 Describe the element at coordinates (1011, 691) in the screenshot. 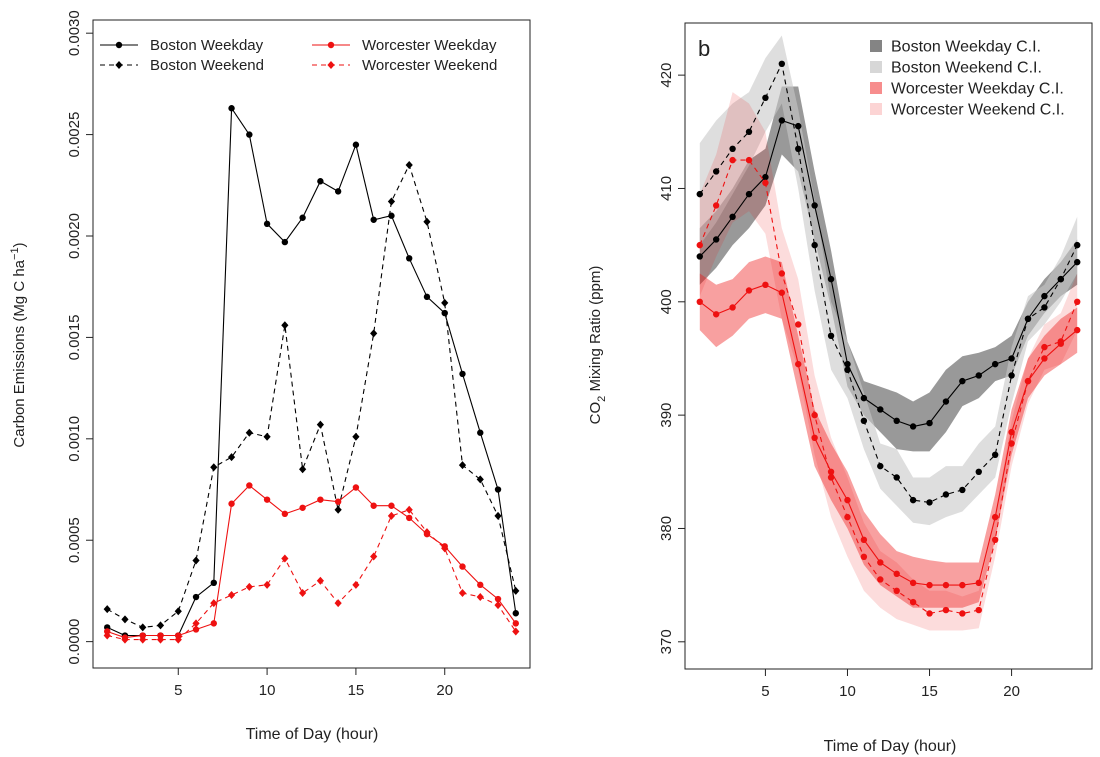

I see `x-tick-label: 20` at that location.